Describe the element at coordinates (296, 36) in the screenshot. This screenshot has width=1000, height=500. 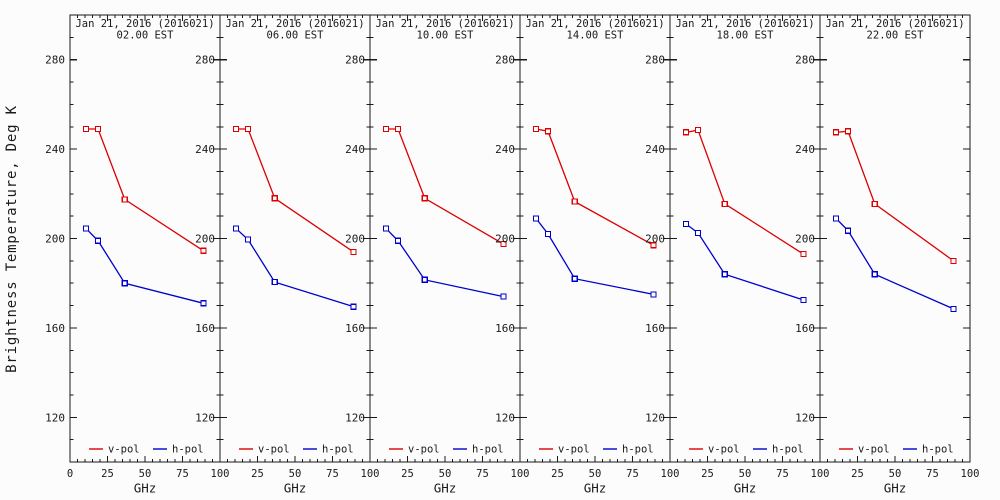
I see `panel-title-time: 06.00 EST` at that location.